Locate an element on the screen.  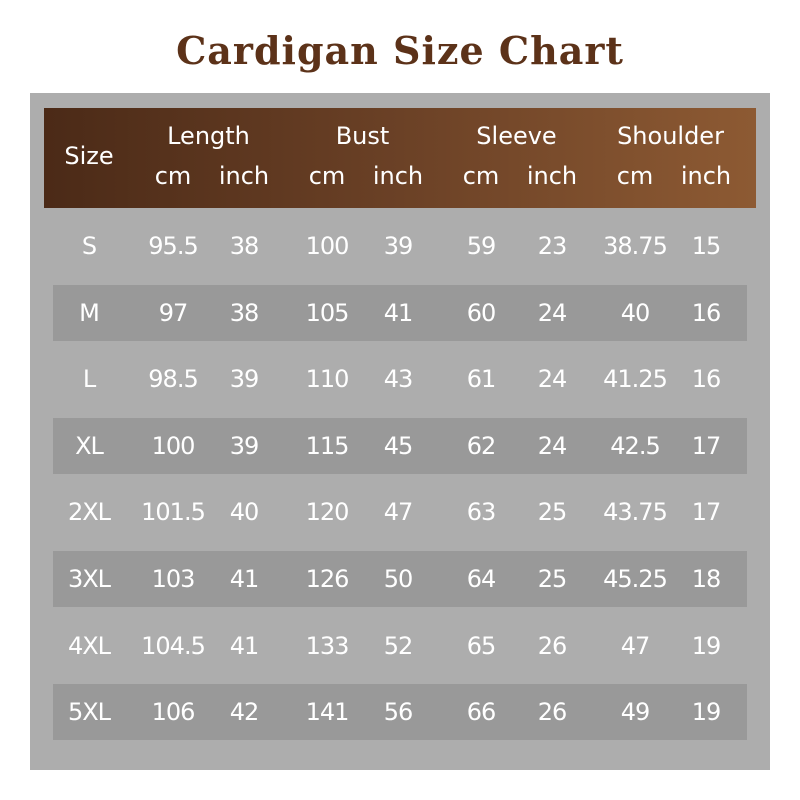
header-group-length: Length is located at coordinates (208, 136).